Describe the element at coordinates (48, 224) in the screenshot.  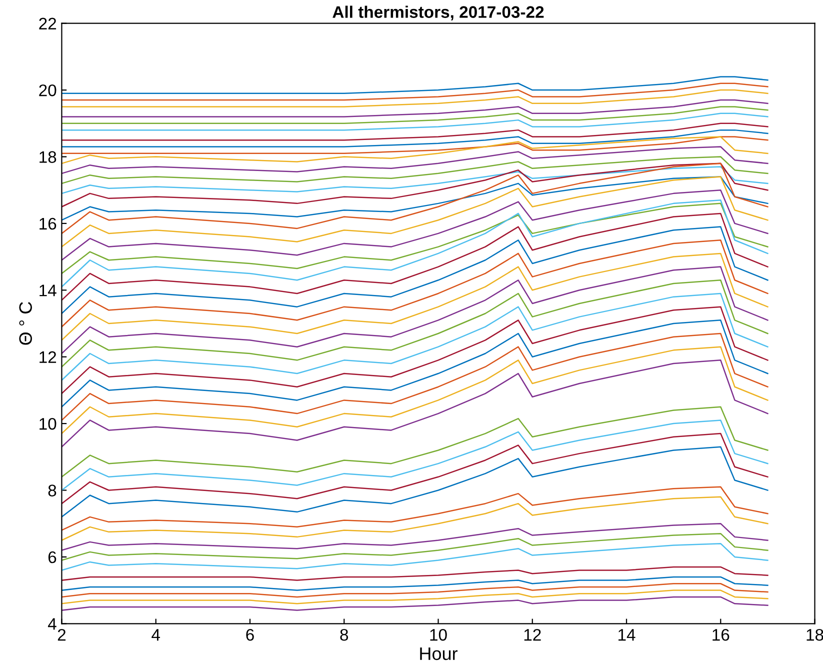
I see `y-tick-label: 16` at that location.